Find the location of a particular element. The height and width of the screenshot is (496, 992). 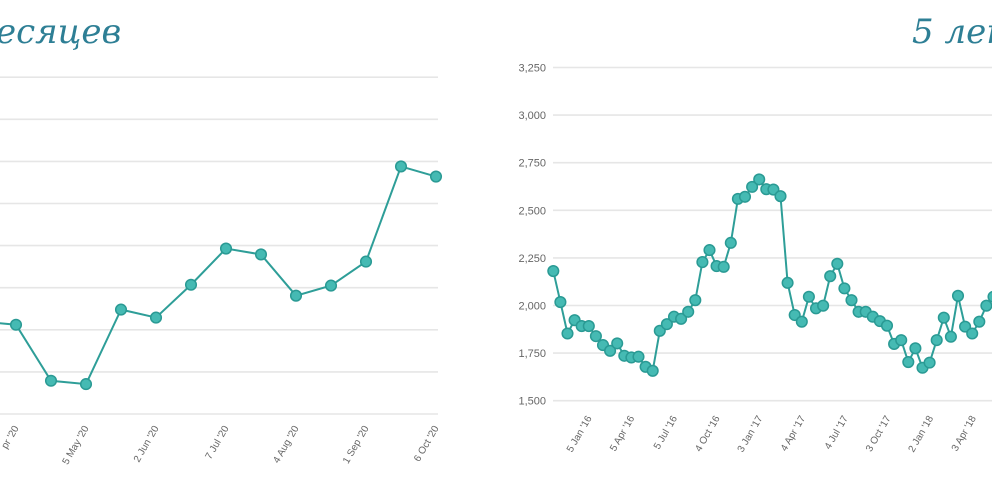

y-tick-label: 2,500 is located at coordinates (532, 211).